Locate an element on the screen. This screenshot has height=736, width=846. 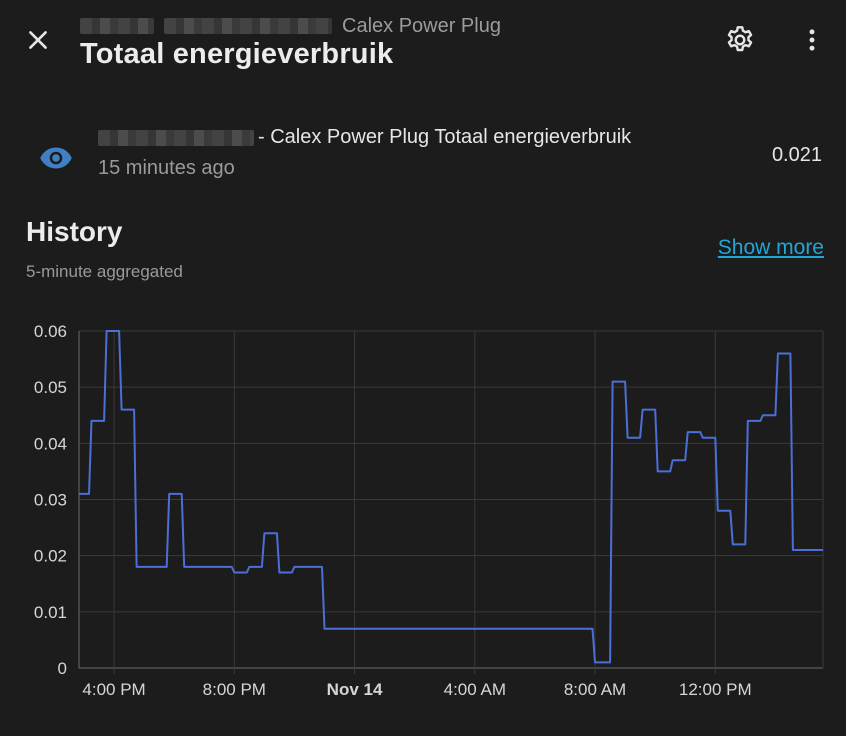
y-tick-label: 0.02 is located at coordinates (50, 556).